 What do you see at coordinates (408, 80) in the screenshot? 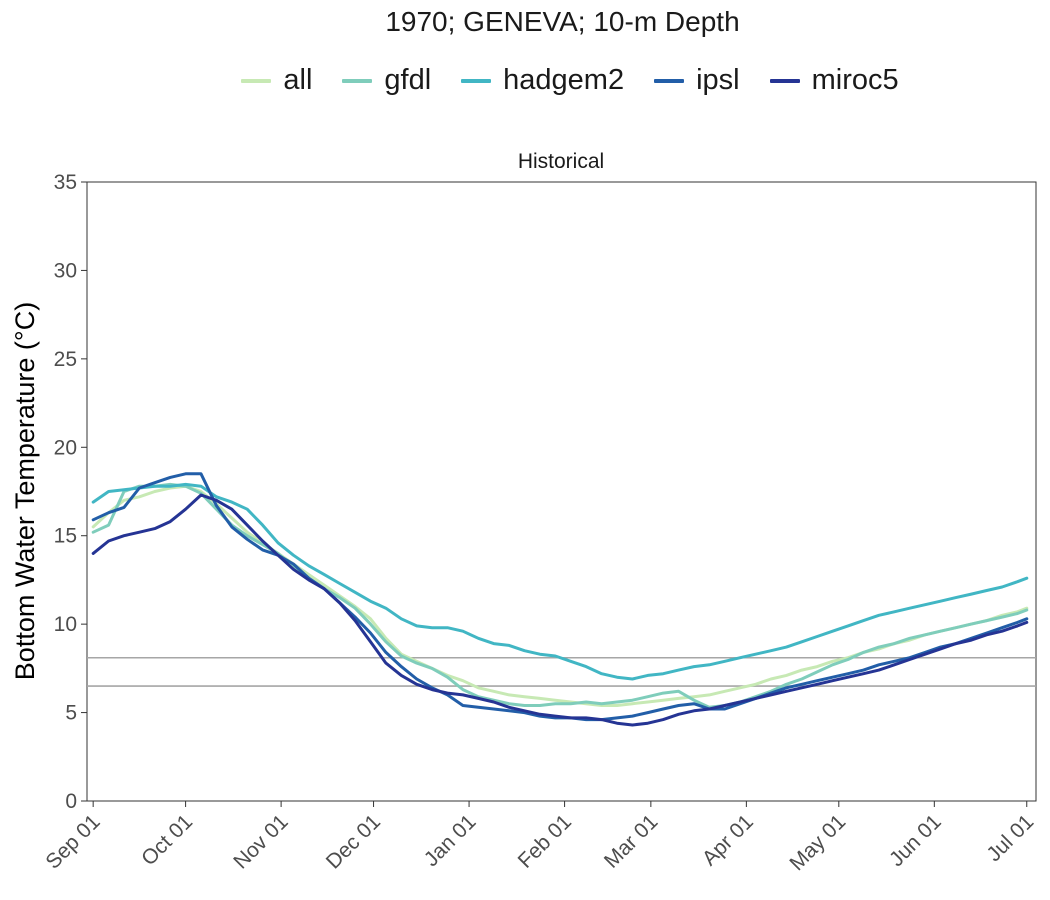
I see `legend-label-gfdl: gfdl` at bounding box center [408, 80].